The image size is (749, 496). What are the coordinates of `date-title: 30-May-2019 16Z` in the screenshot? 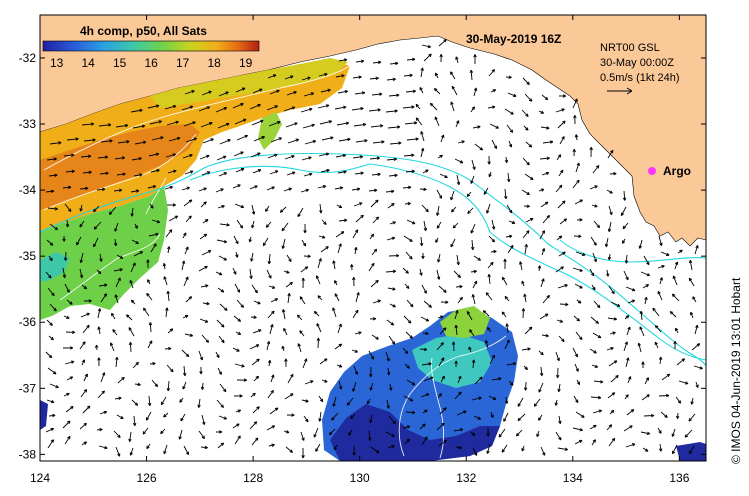 It's located at (513, 39).